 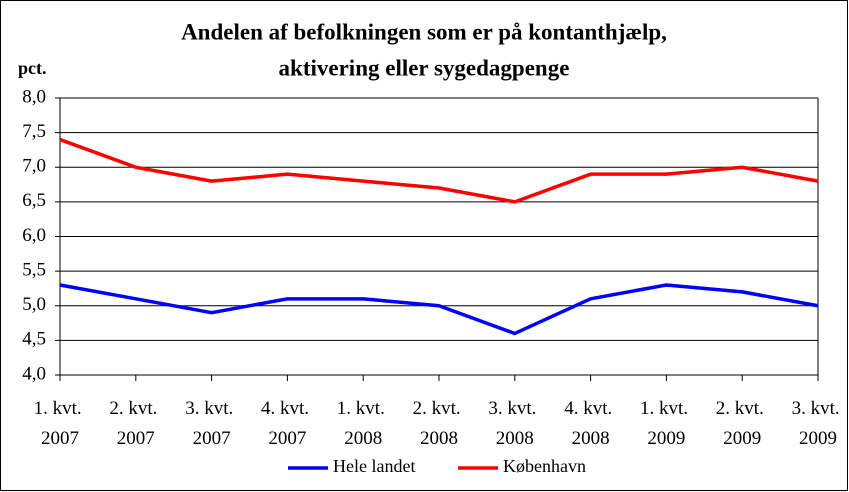 I want to click on y-tick-label: 5,5, so click(x=34, y=269).